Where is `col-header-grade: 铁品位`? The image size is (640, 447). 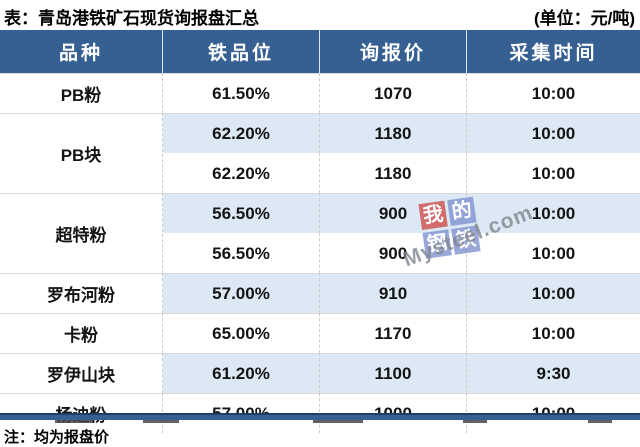 col-header-grade: 铁品位 is located at coordinates (241, 51).